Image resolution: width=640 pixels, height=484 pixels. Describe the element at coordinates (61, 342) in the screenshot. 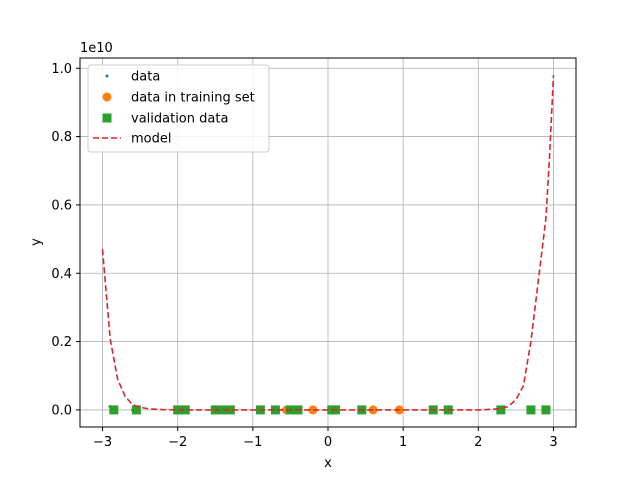

I see `y-tick-label: 0.2` at that location.